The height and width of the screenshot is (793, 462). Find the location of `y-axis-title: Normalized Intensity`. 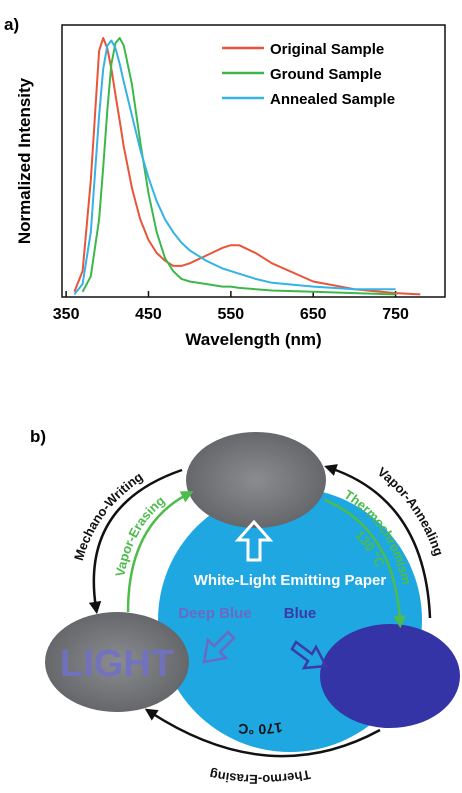

y-axis-title: Normalized Intensity is located at coordinates (24, 160).